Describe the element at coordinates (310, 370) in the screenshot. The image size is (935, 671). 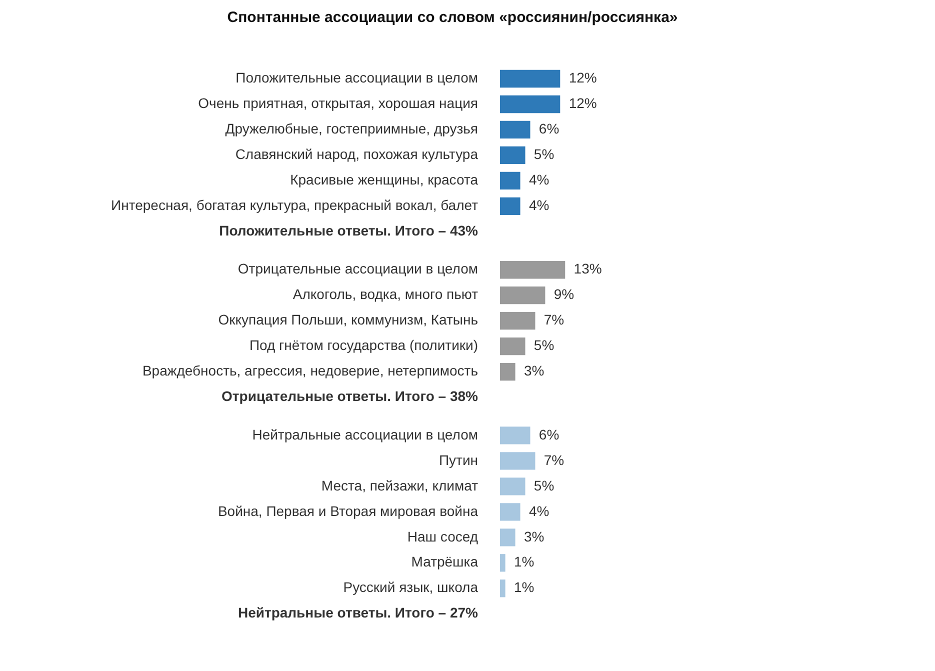
I see `y-tick-label: Враждебность, агрессия, недоверие, нетерпимость` at that location.